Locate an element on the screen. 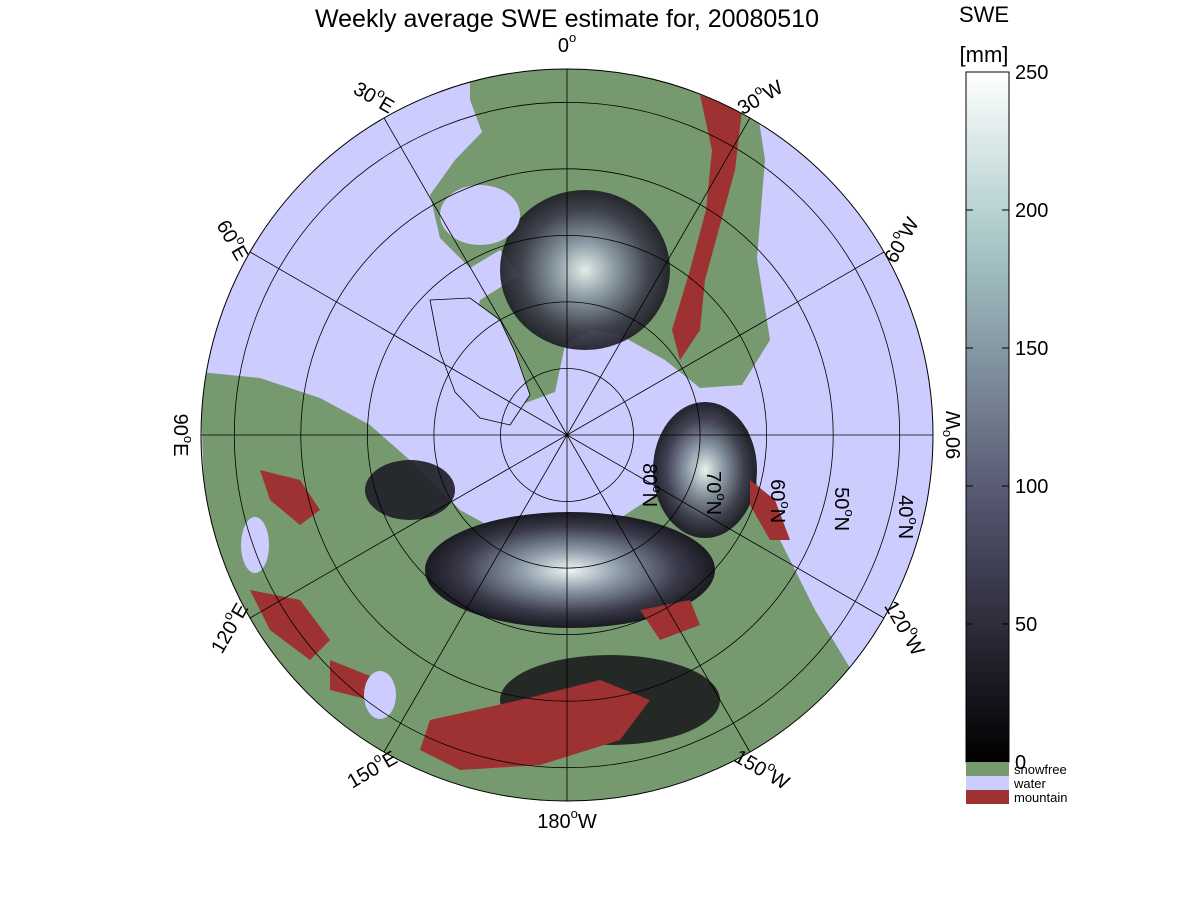 This screenshot has height=900, width=1200. swatch-label-snowfree: snowfree is located at coordinates (1040, 769).